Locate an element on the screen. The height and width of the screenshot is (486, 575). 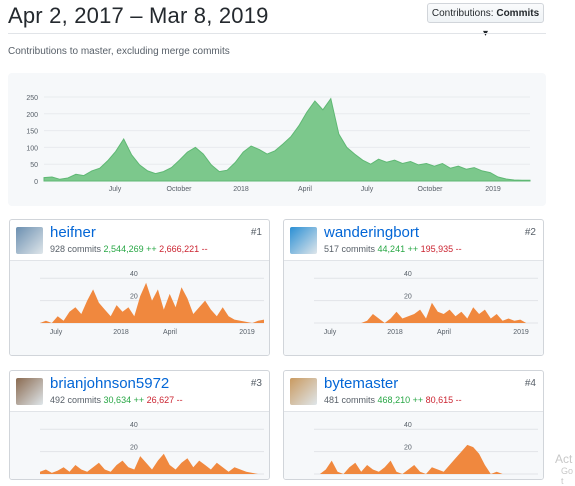
commit-count: 928 commits is located at coordinates (76, 249).